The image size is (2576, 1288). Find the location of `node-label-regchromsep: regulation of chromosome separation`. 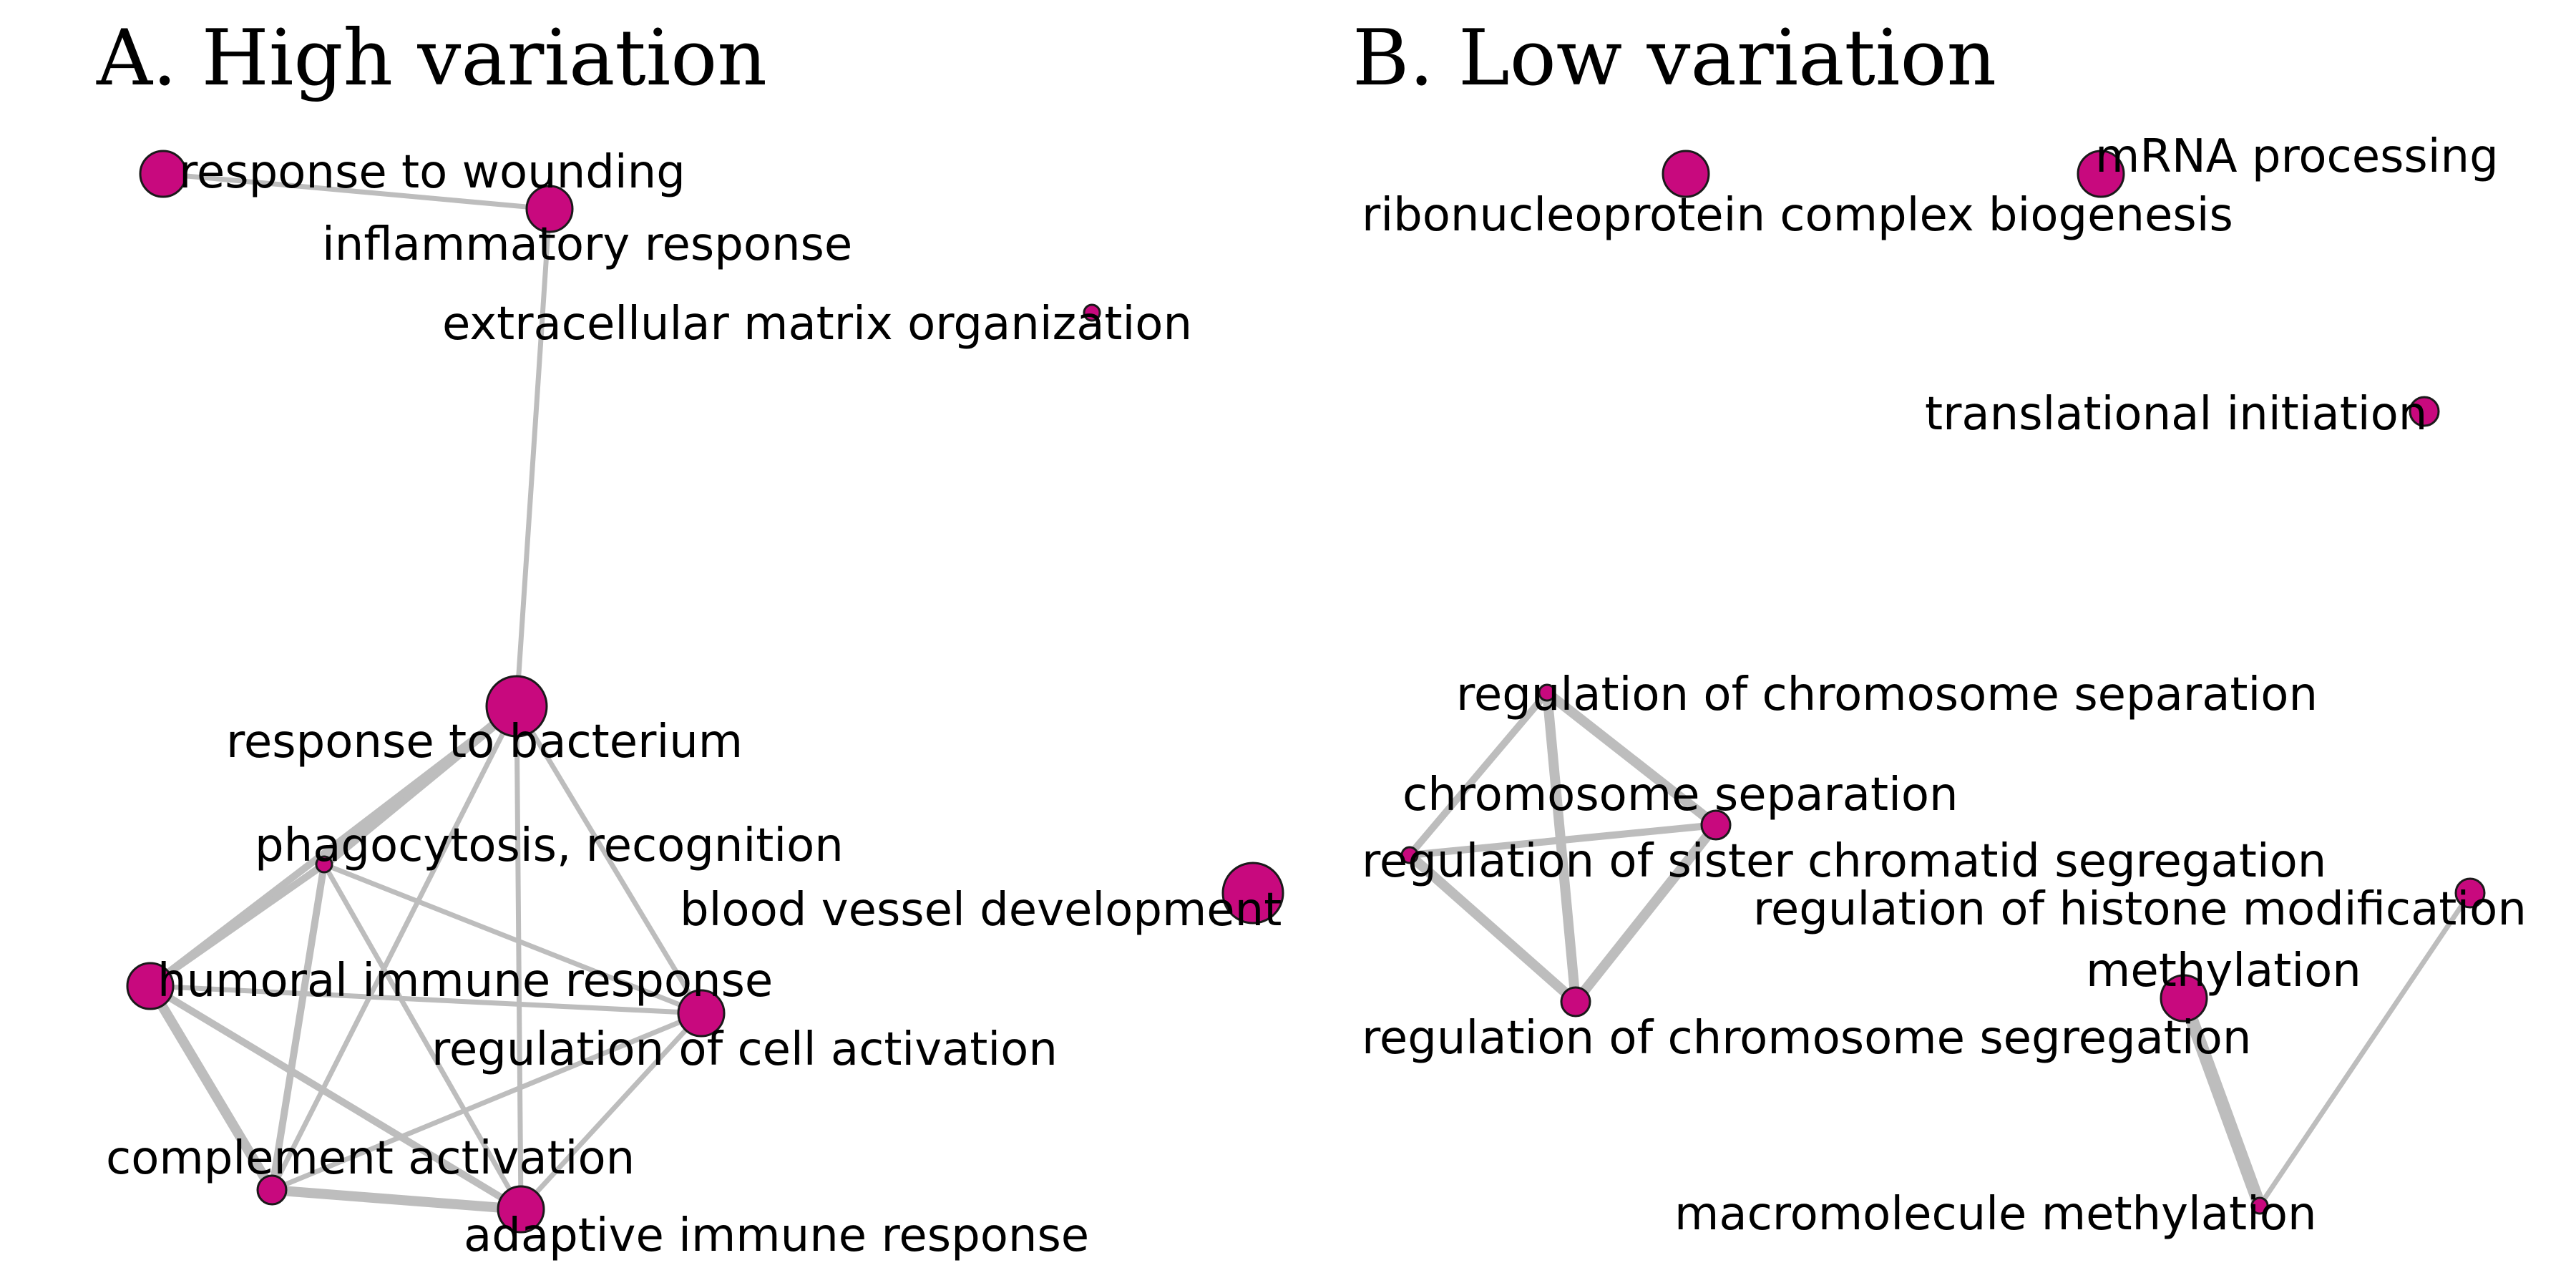

node-label-regchromsep: regulation of chromosome separation is located at coordinates (1887, 694).